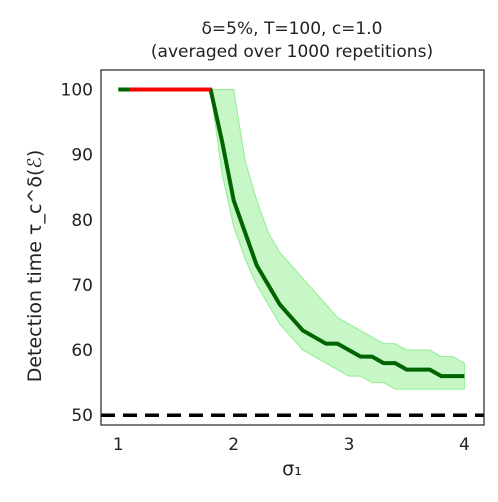  I want to click on y-axis-label: Detection time τ_c^δ(ℰ), so click(35, 266).